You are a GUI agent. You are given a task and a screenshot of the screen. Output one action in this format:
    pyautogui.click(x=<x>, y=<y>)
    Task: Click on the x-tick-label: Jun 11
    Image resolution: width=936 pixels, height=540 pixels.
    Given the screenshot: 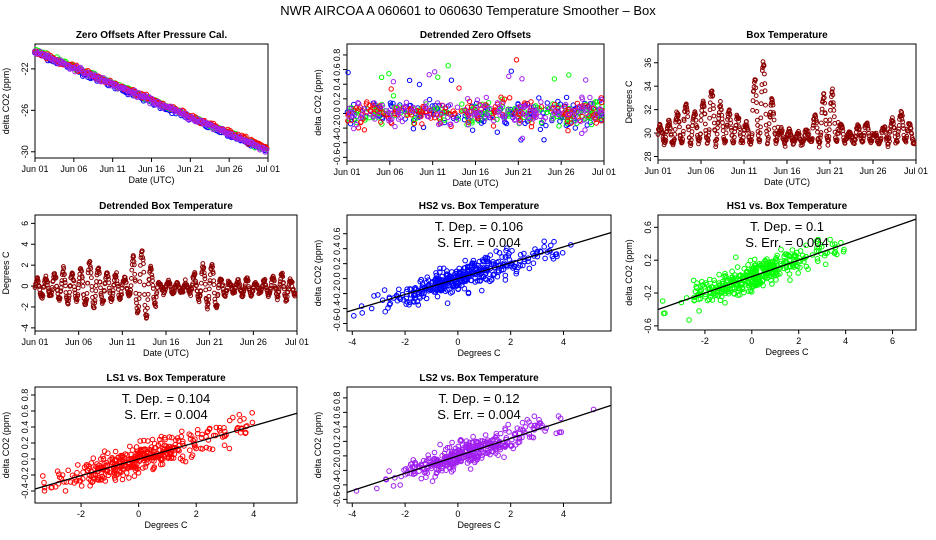 What is the action you would take?
    pyautogui.click(x=122, y=342)
    